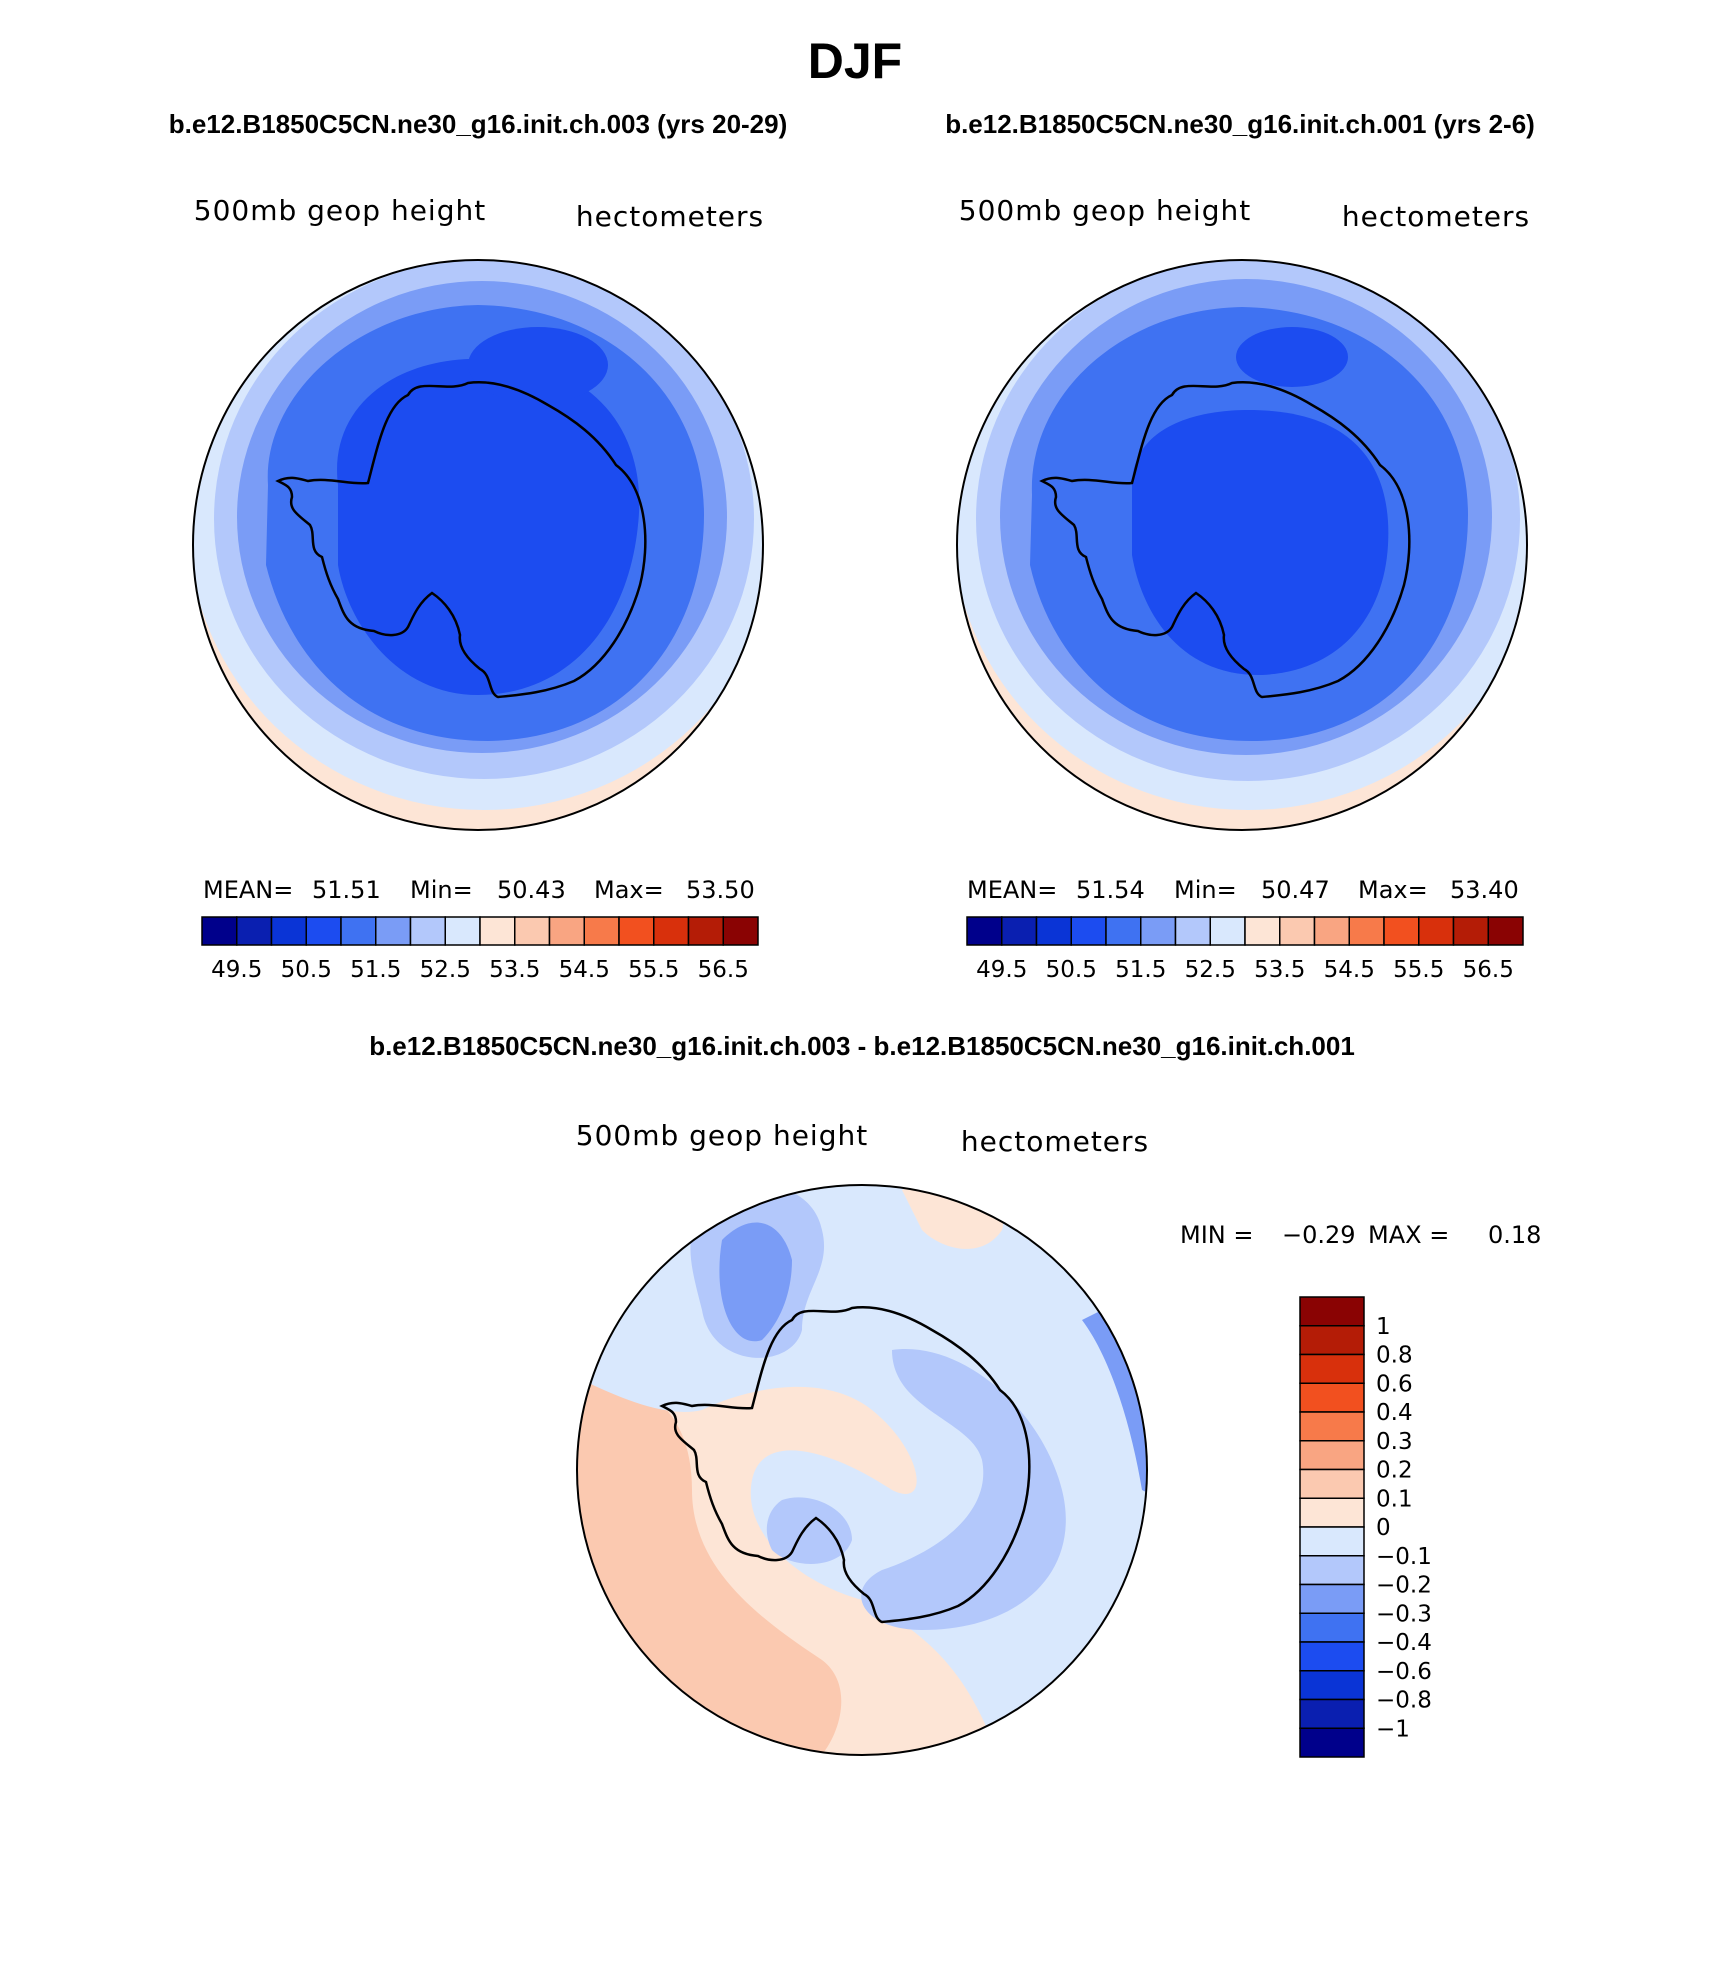 The width and height of the screenshot is (1710, 1963). What do you see at coordinates (722, 1135) in the screenshot?
I see `panel-diff-variable-label: 500mb geop height` at bounding box center [722, 1135].